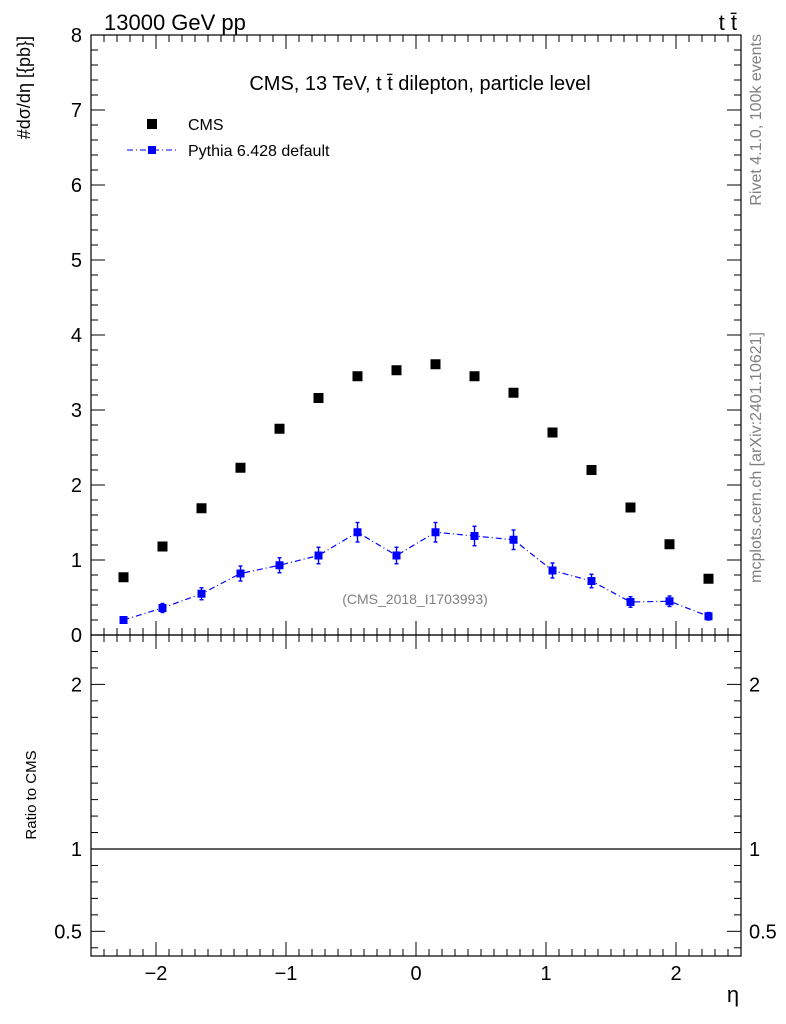  Describe the element at coordinates (206, 125) in the screenshot. I see `legend-label-cms: CMS` at that location.